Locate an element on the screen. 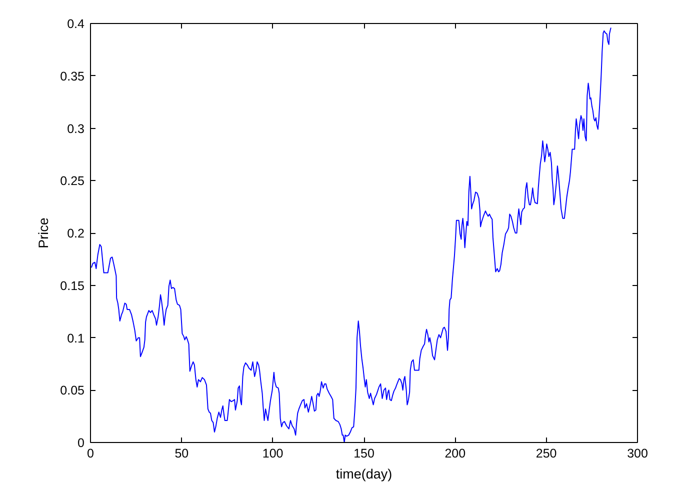 The height and width of the screenshot is (491, 684). x-tick-label: 250 is located at coordinates (546, 453).